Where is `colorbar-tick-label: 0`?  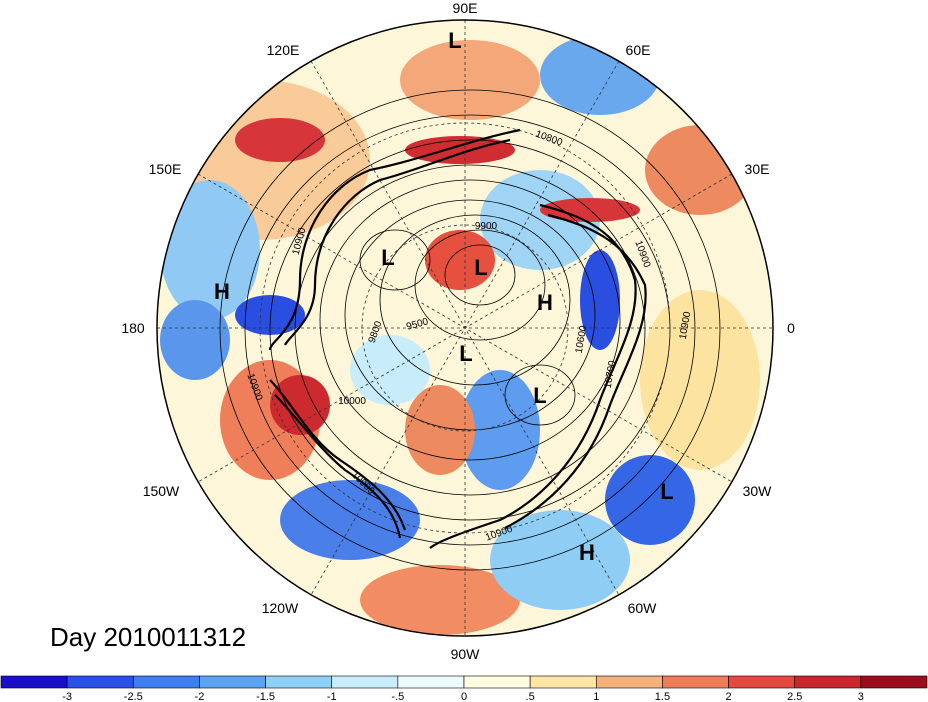 colorbar-tick-label: 0 is located at coordinates (464, 696).